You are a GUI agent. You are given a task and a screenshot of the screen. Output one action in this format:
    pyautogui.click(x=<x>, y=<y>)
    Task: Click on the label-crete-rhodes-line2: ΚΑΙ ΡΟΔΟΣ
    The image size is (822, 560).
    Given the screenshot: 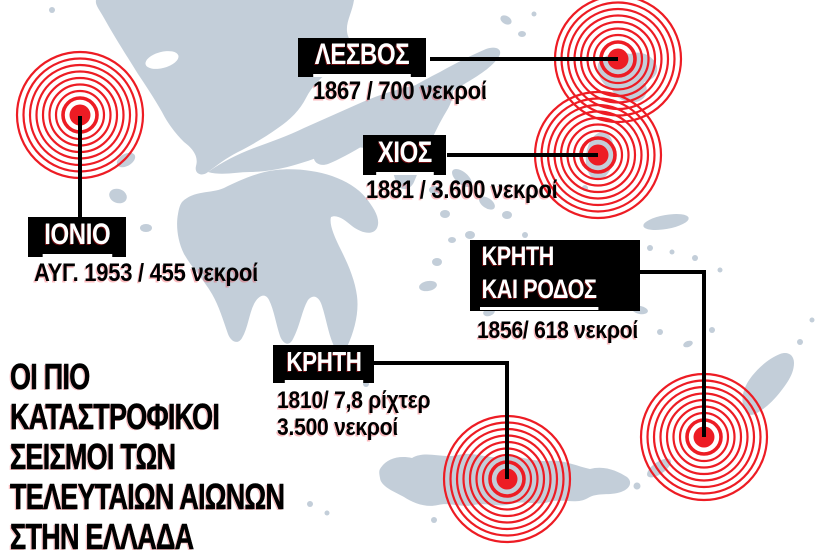 What is the action you would take?
    pyautogui.click(x=539, y=292)
    